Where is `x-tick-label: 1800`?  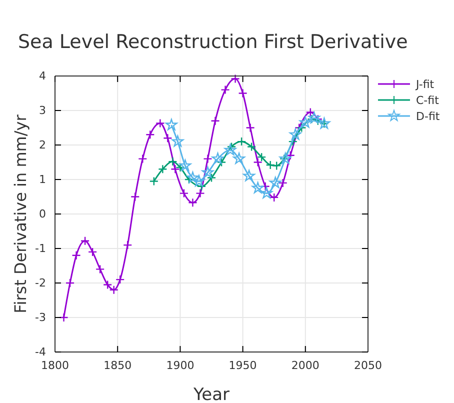 x-tick-label: 1800 is located at coordinates (55, 365).